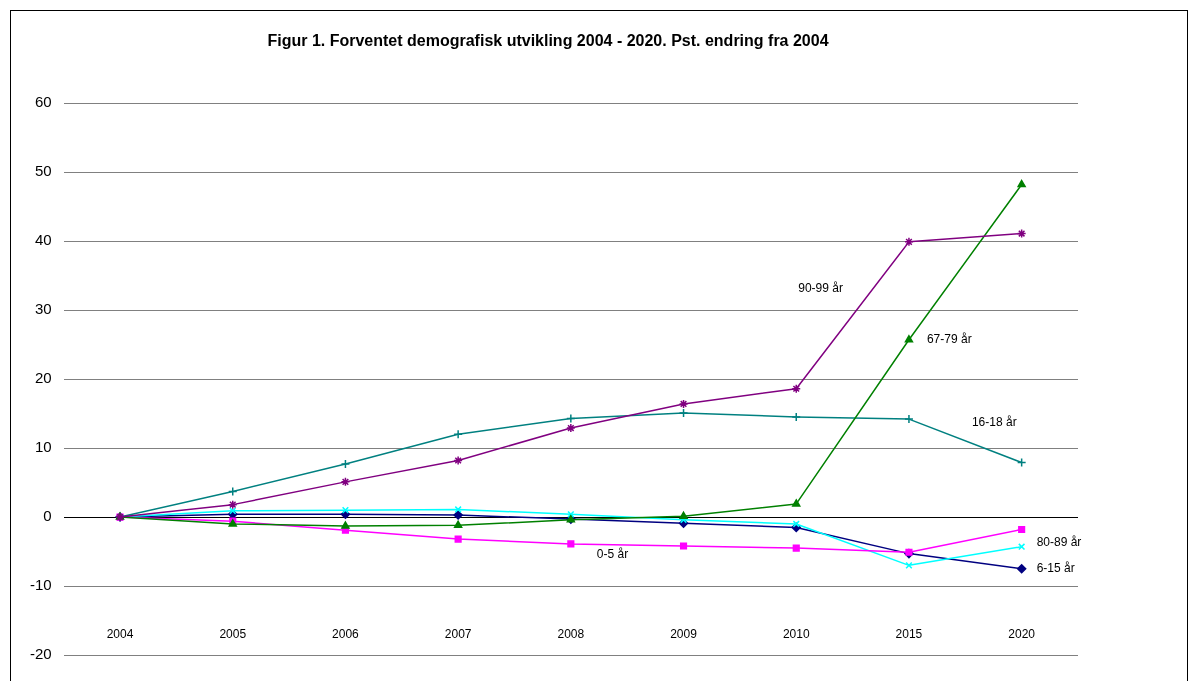 Image resolution: width=1200 pixels, height=681 pixels. I want to click on y-tick-label: 40, so click(43, 240).